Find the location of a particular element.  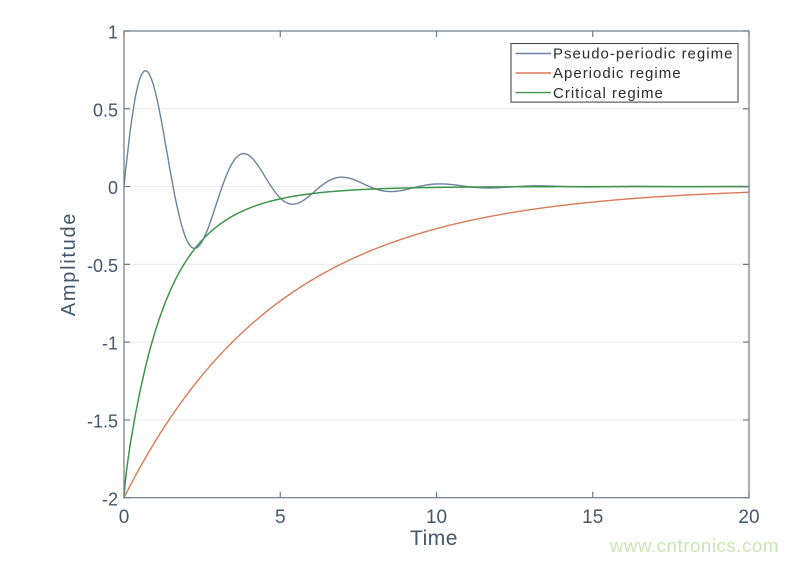

svg-text: www.cntronics.com is located at coordinates (694, 545).